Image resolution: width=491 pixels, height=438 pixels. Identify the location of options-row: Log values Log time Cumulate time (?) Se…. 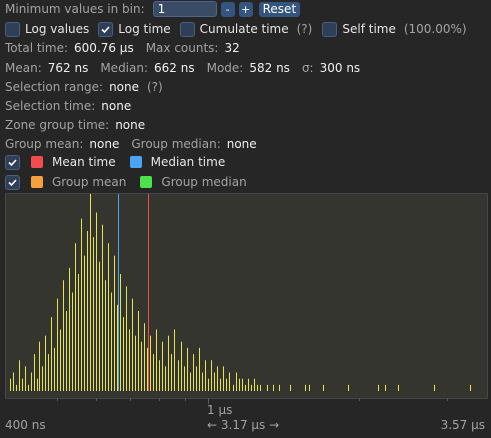
(236, 29).